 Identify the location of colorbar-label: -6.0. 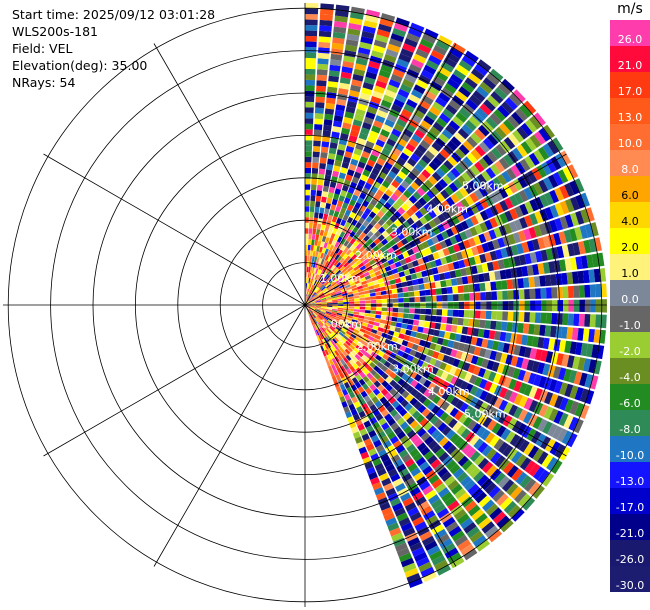
(630, 403).